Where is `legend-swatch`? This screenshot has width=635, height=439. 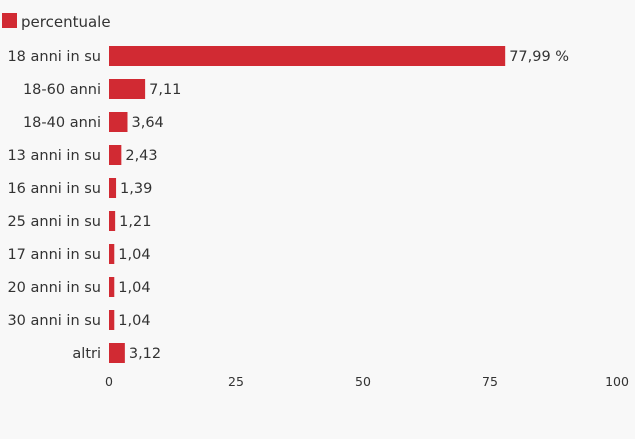 legend-swatch is located at coordinates (9, 20).